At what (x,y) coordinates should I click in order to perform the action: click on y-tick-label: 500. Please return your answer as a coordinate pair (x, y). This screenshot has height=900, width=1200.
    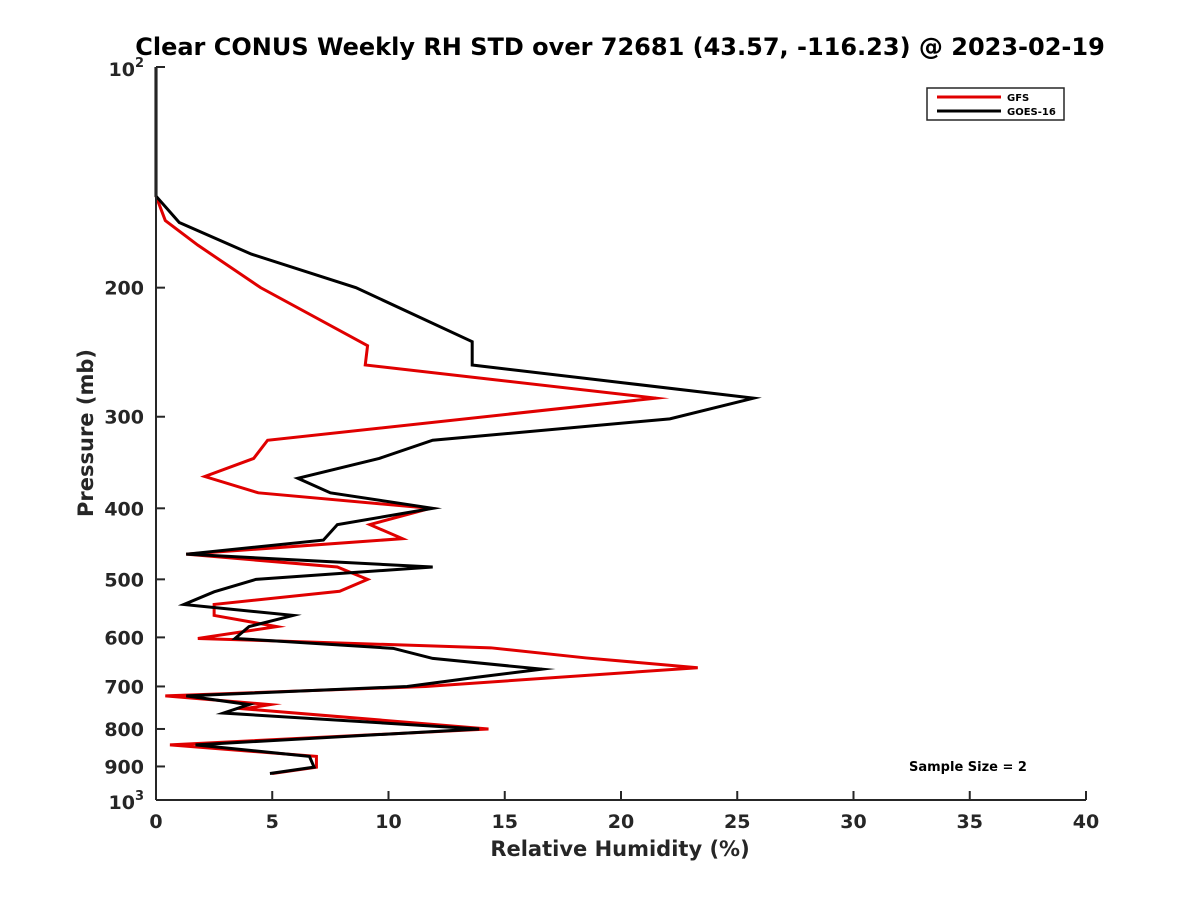
    Looking at the image, I should click on (124, 580).